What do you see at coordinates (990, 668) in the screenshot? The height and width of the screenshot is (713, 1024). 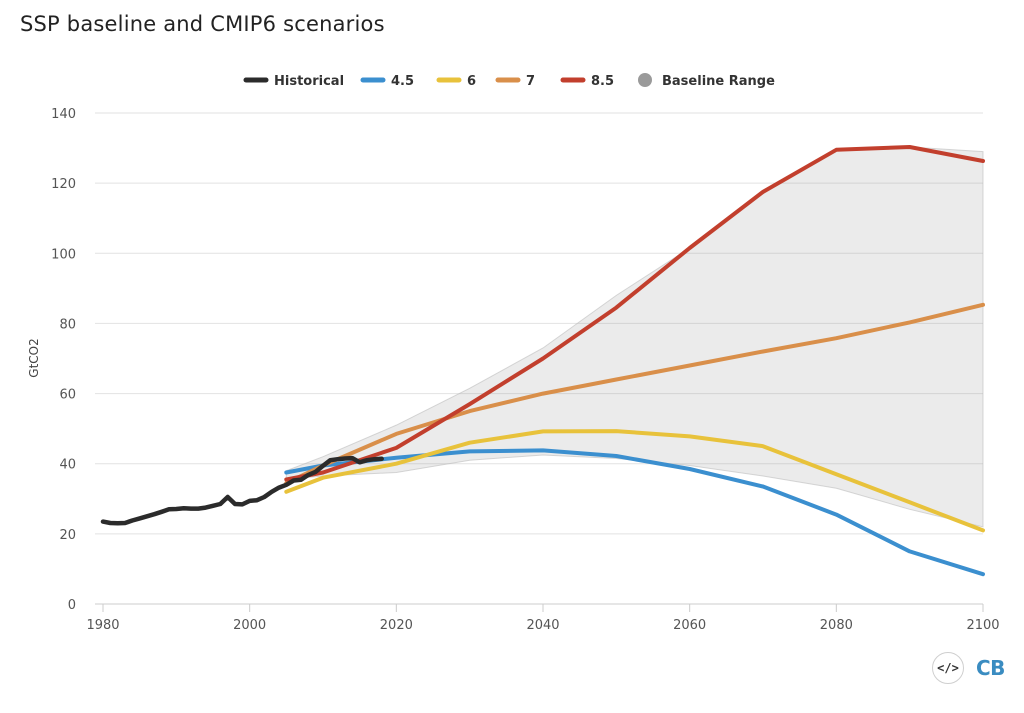 I see `carbon-brief-logo: CB` at bounding box center [990, 668].